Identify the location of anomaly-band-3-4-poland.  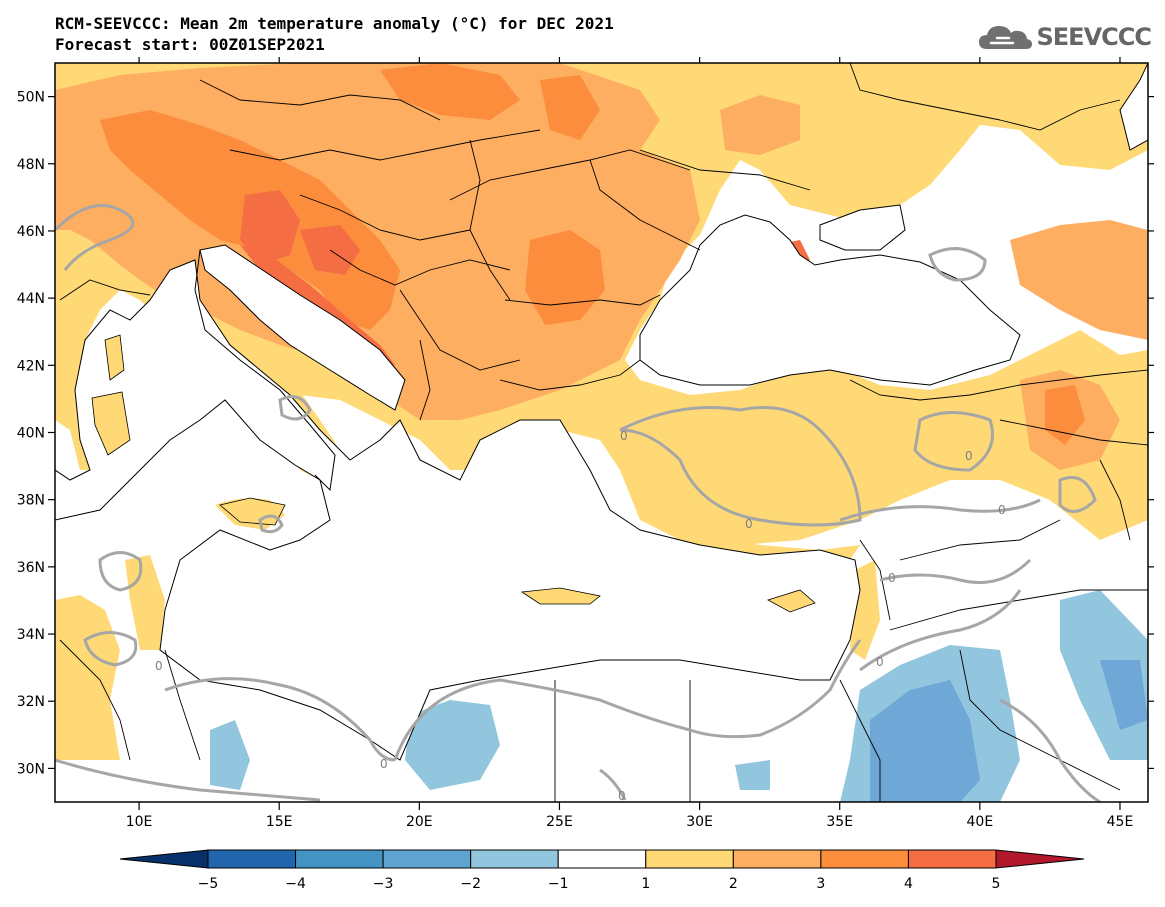
(570, 107).